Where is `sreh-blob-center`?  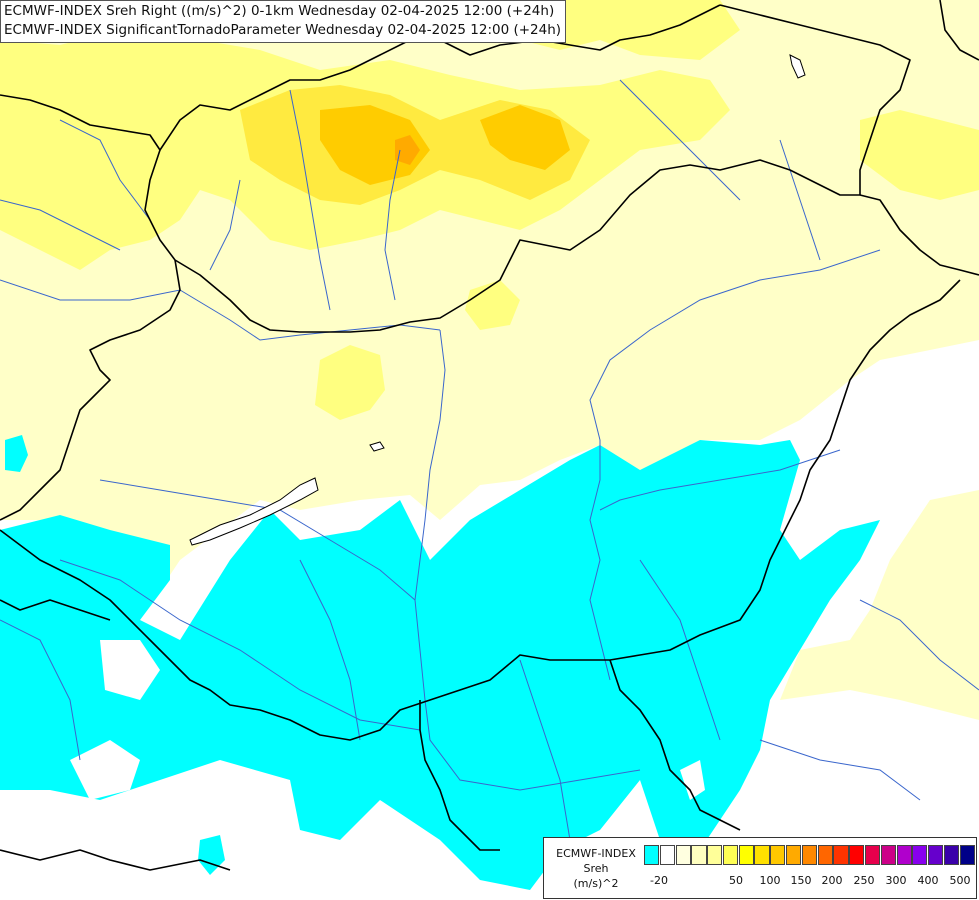
sreh-blob-center is located at coordinates (492, 305).